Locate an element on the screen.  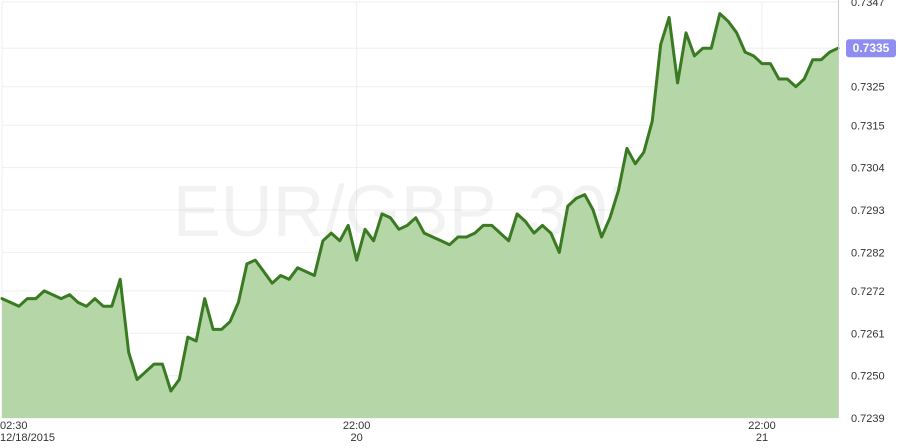
last-price-badge-bg is located at coordinates (871, 48).